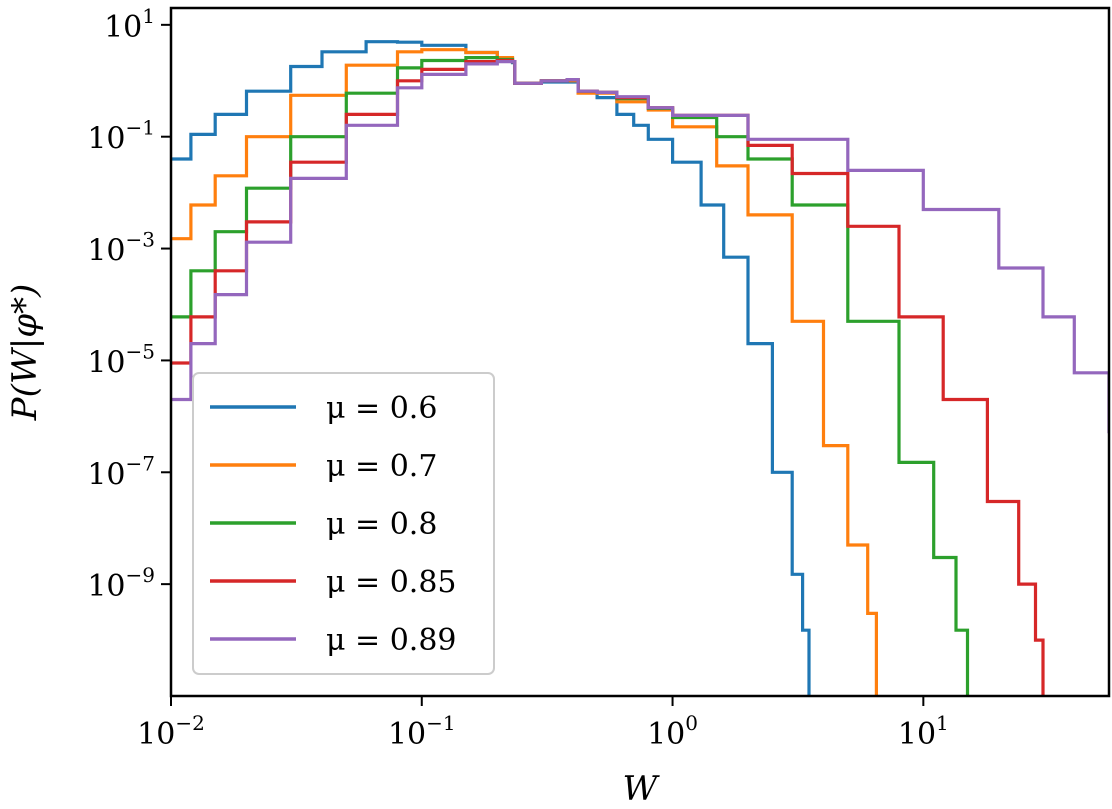  I want to click on x-tick-label-3: 10¹, so click(923, 731).